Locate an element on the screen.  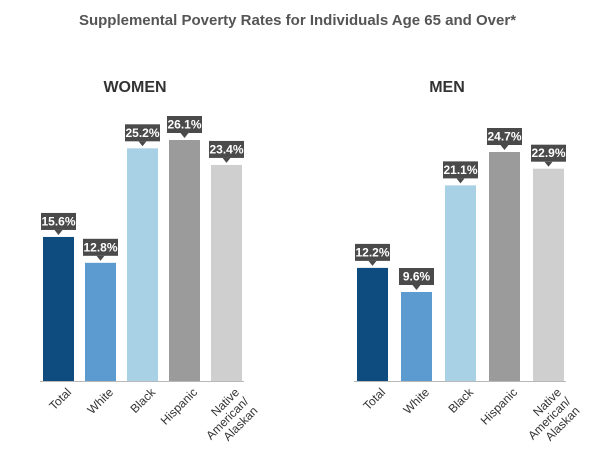
value-label-text: 26.1% is located at coordinates (184, 125).